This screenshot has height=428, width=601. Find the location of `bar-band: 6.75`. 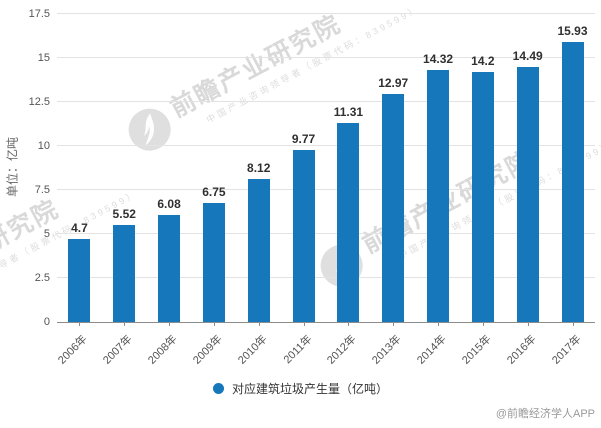

bar-band: 6.75 is located at coordinates (213, 170).